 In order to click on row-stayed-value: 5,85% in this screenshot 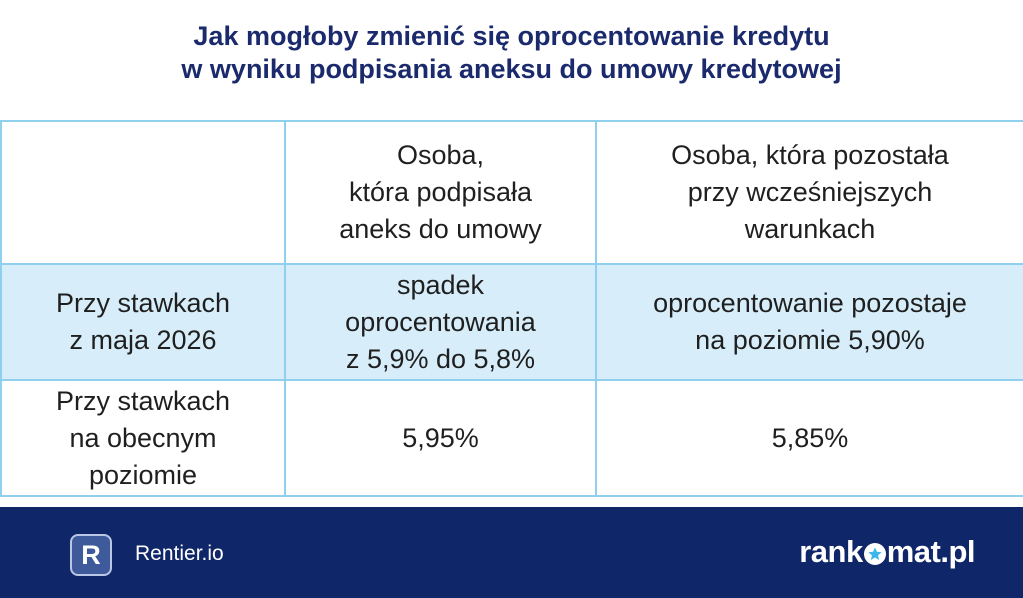, I will do `click(810, 437)`.